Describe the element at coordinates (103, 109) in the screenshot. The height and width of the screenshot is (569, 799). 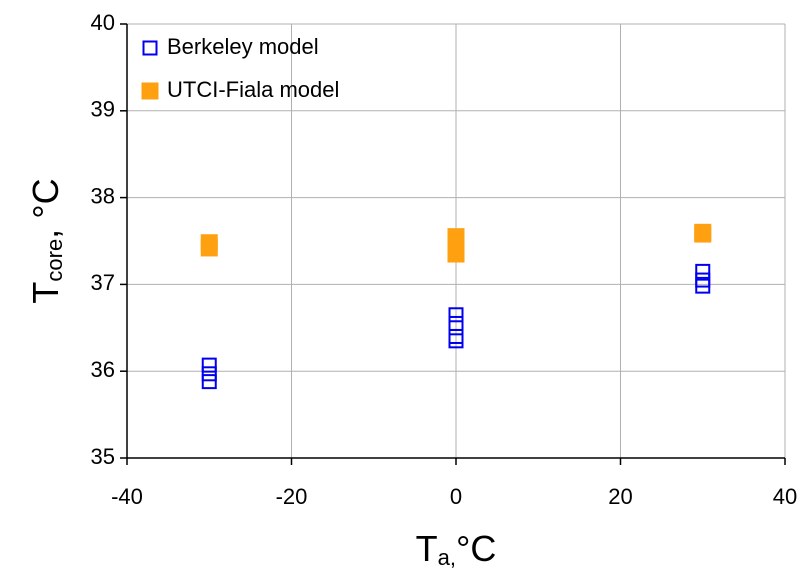
I see `y-tick-label: 39` at that location.